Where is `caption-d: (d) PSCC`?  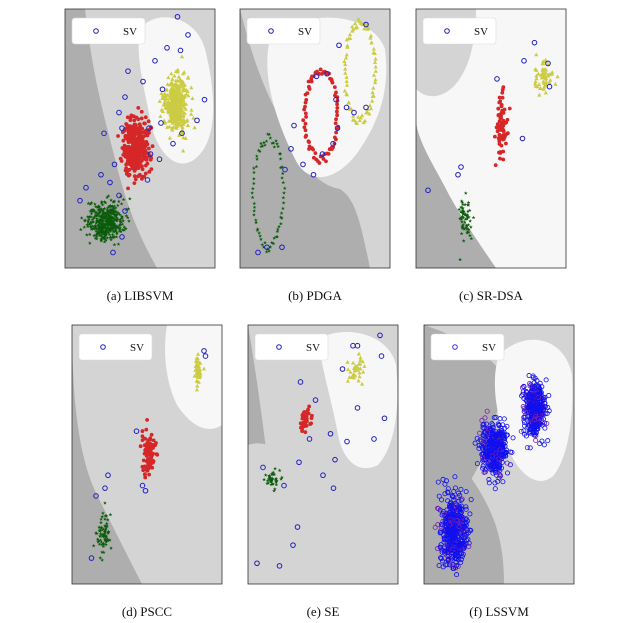 caption-d: (d) PSCC is located at coordinates (147, 611).